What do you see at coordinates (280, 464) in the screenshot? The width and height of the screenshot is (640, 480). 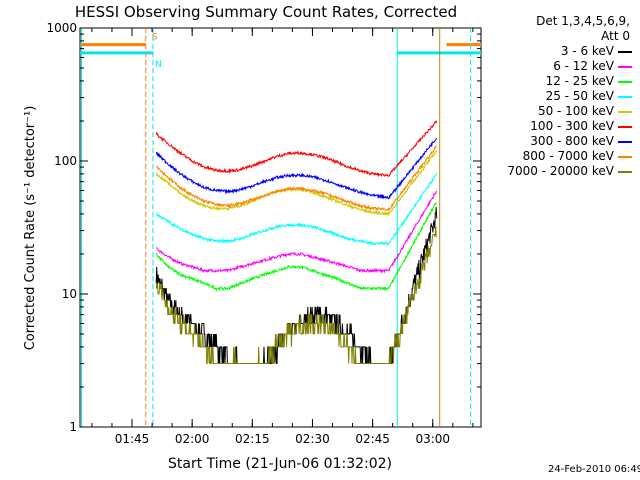 I see `x-axis-label: Start Time (21-Jun-06 01:32:02)` at bounding box center [280, 464].